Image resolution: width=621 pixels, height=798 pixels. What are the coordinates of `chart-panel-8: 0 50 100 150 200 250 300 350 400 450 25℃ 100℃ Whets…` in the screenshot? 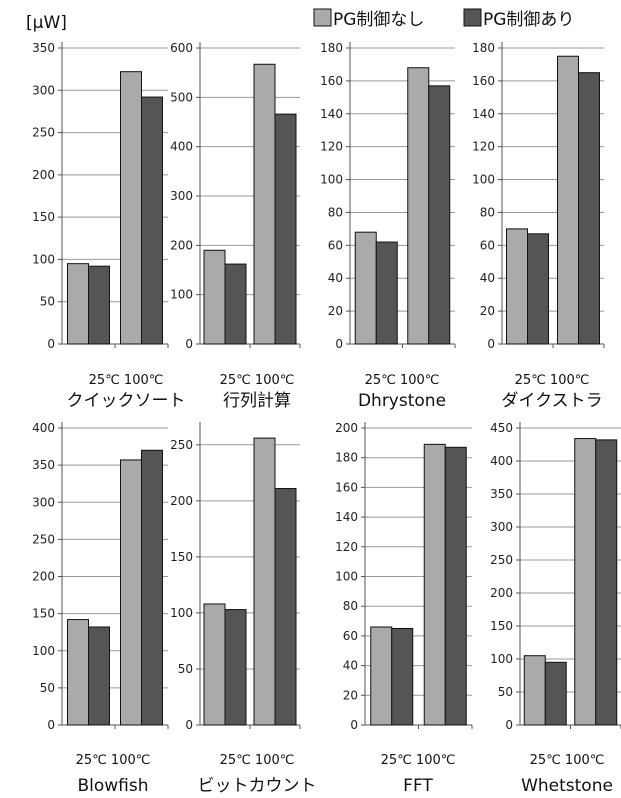 It's located at (555, 608).